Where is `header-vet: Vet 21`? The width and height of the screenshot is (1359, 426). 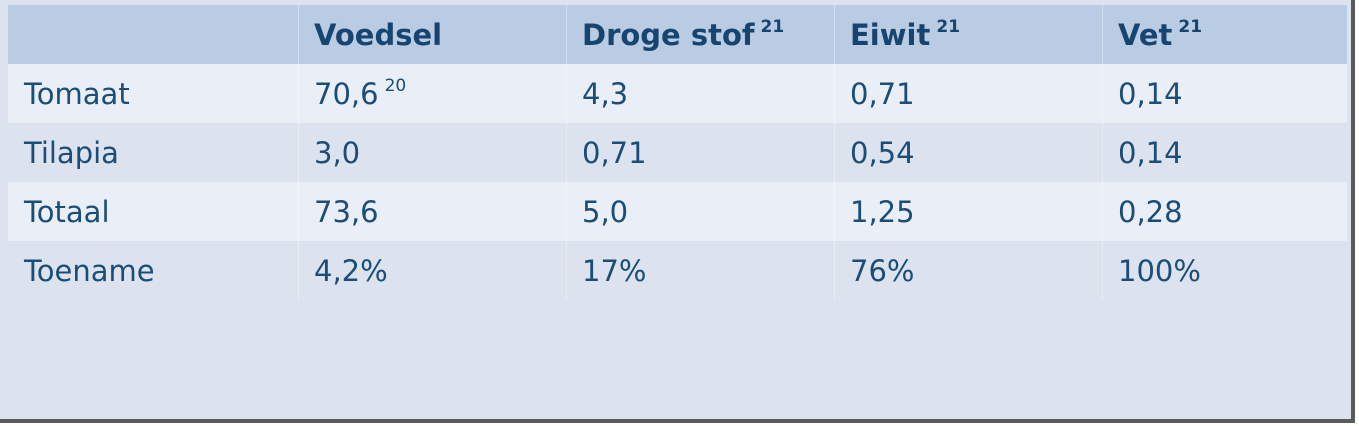
header-vet: Vet 21 is located at coordinates (1224, 34).